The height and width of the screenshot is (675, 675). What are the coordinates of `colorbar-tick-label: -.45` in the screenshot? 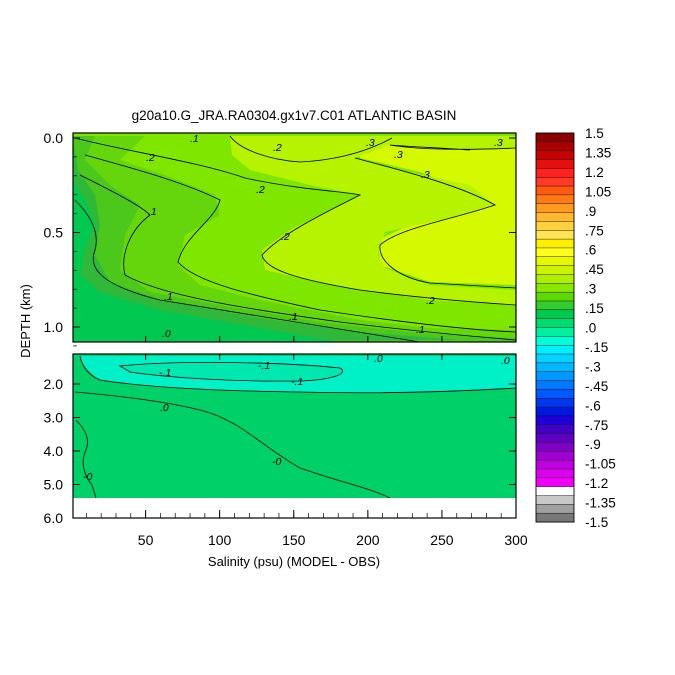 It's located at (596, 386).